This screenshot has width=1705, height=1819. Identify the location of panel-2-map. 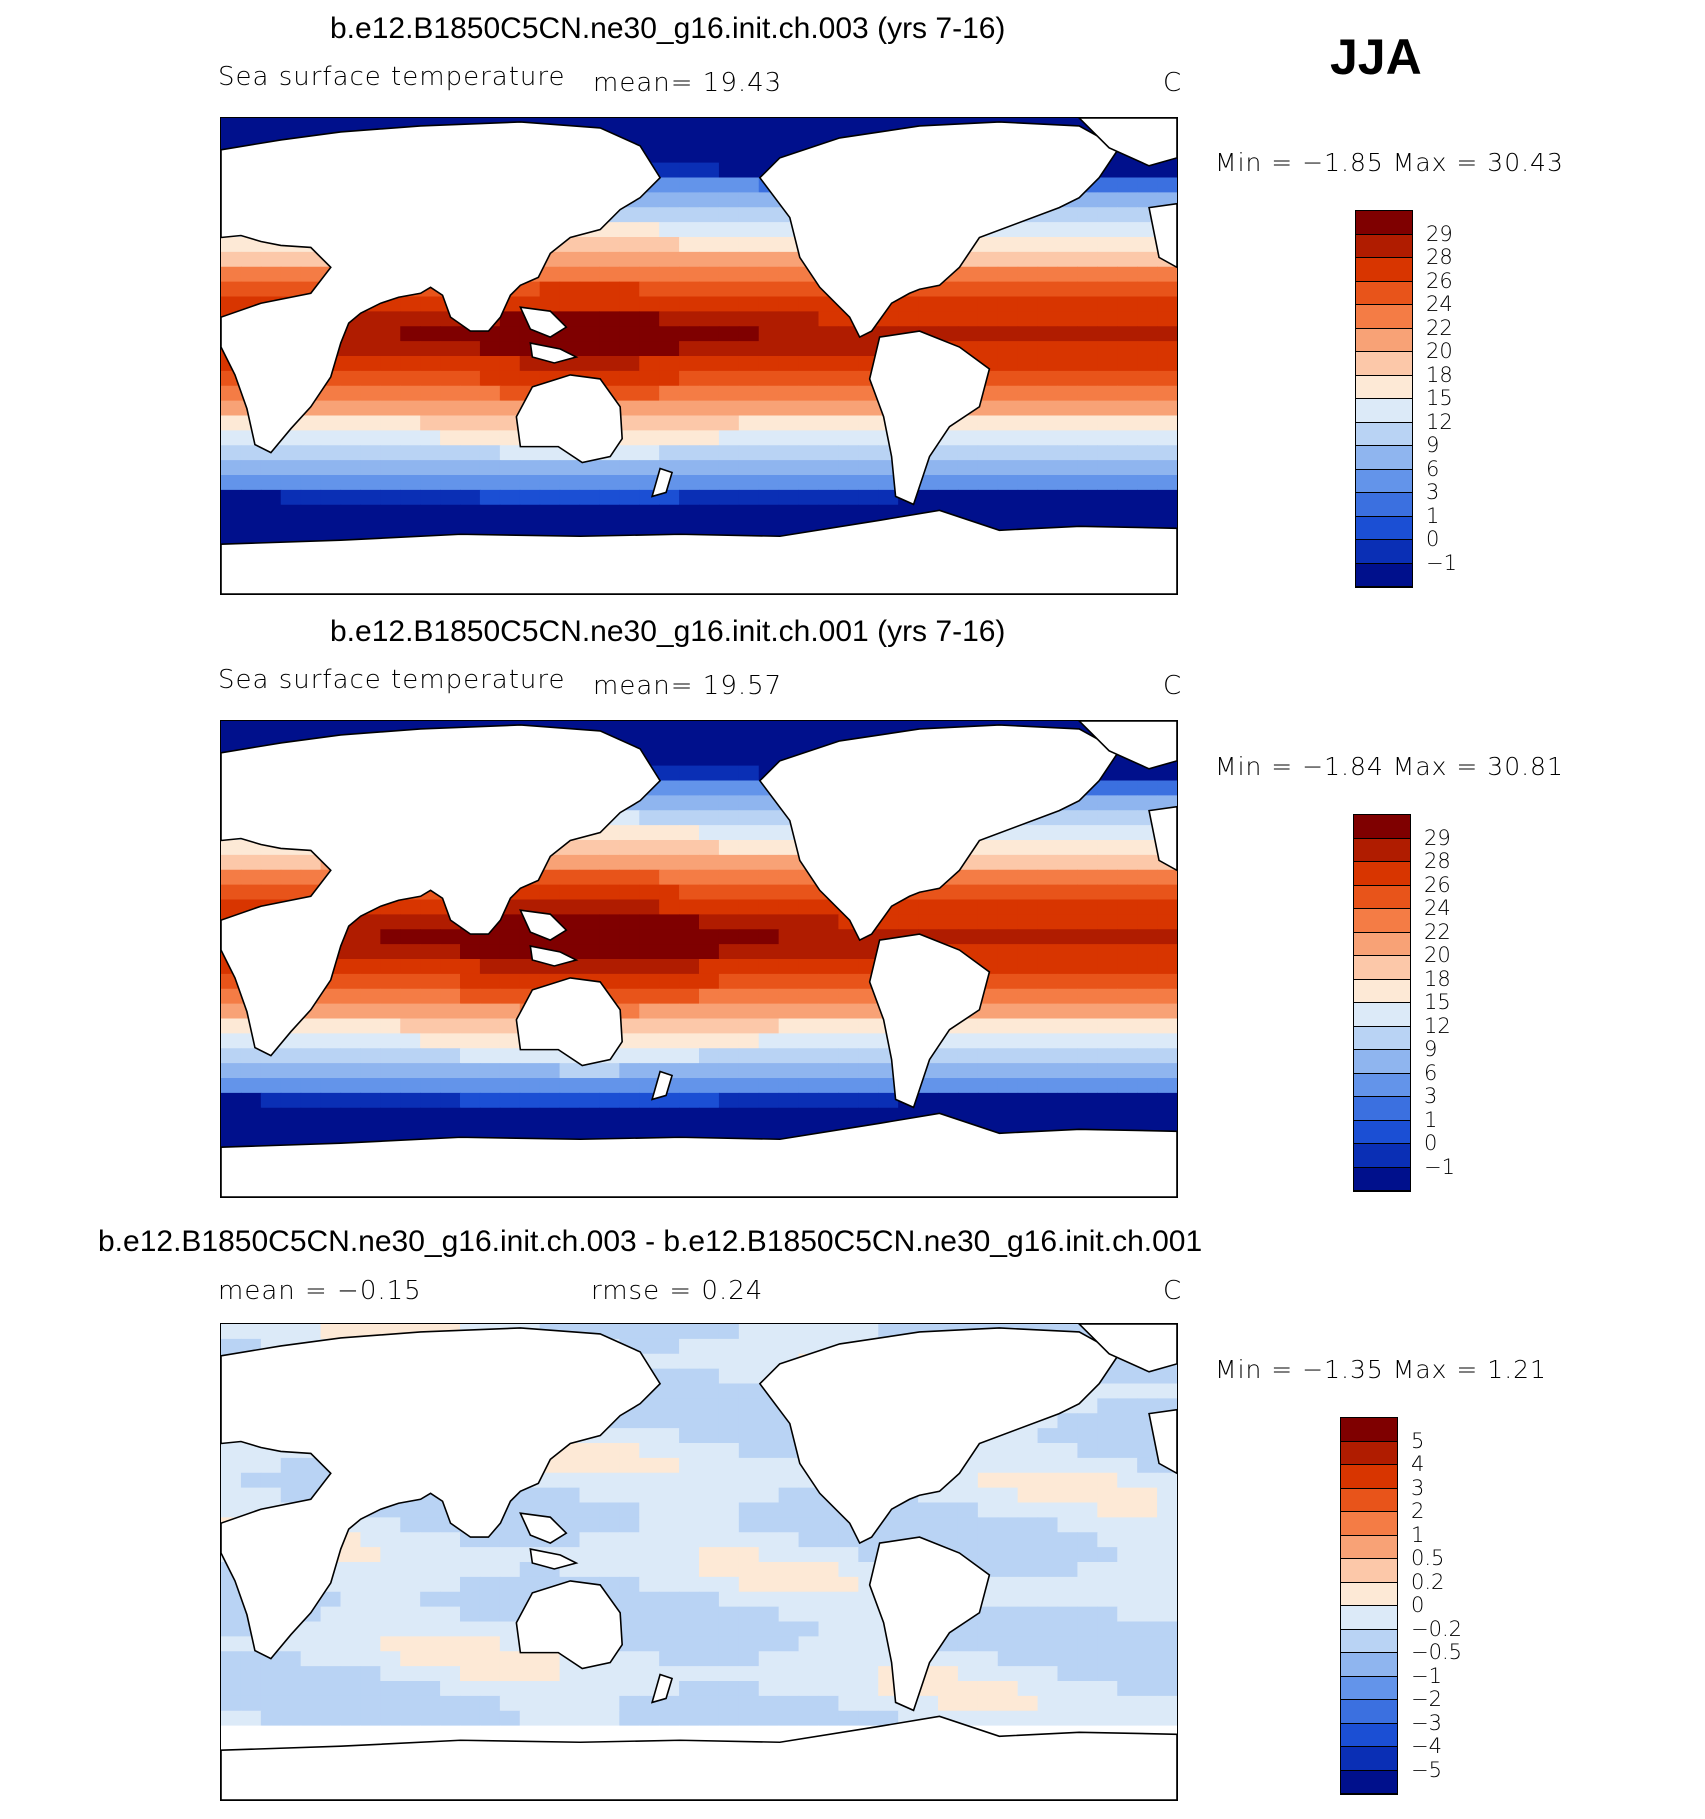
(699, 959).